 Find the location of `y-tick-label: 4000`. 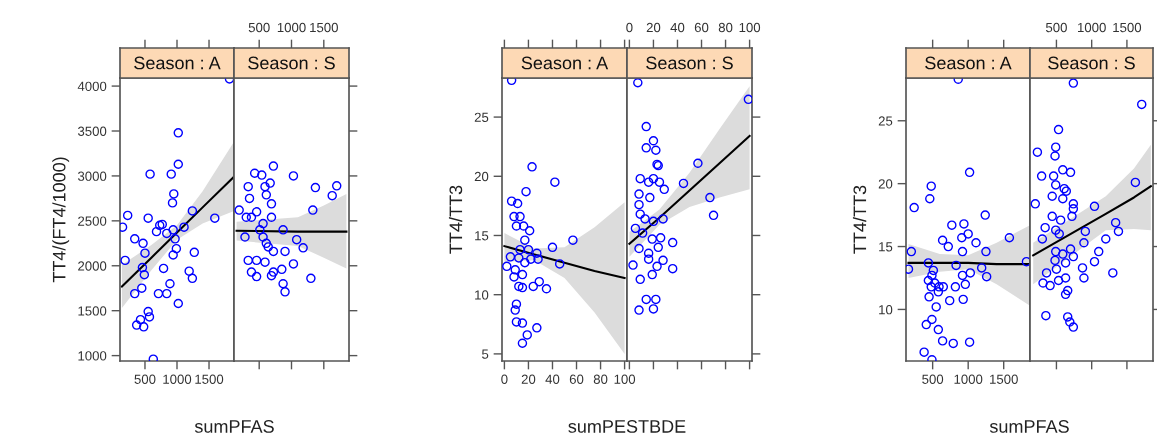

y-tick-label: 4000 is located at coordinates (92, 86).